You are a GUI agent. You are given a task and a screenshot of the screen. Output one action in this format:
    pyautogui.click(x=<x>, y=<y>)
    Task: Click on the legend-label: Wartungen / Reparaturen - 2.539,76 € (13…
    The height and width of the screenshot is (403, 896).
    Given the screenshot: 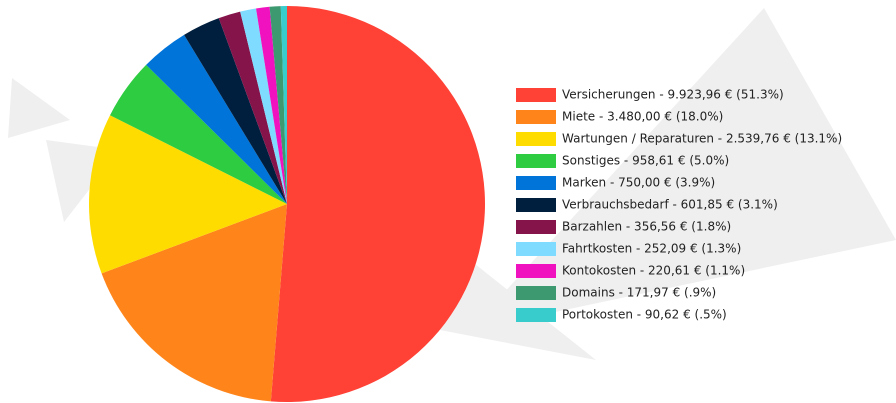 What is the action you would take?
    pyautogui.click(x=702, y=139)
    